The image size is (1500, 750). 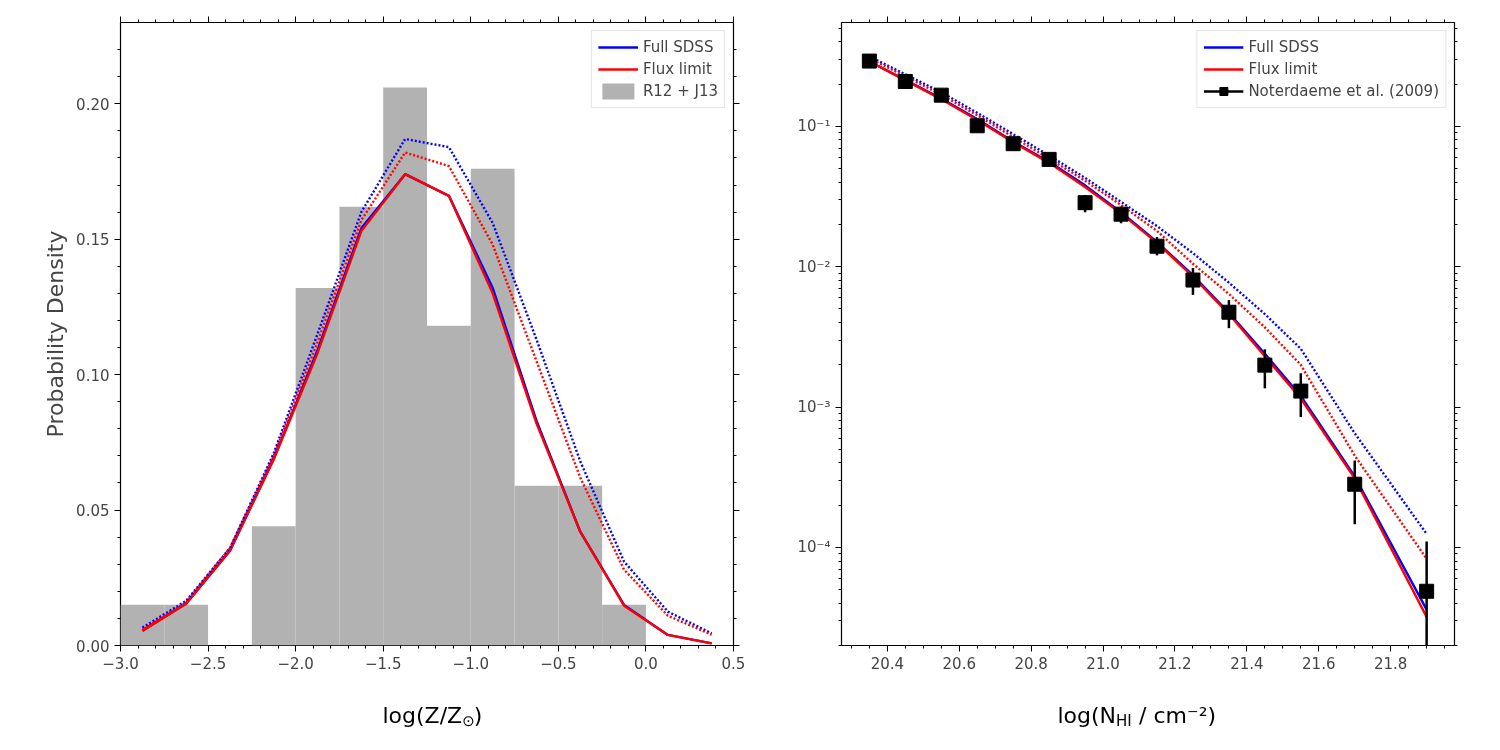 I want to click on y-tick-label: 0.05, so click(x=93, y=511).